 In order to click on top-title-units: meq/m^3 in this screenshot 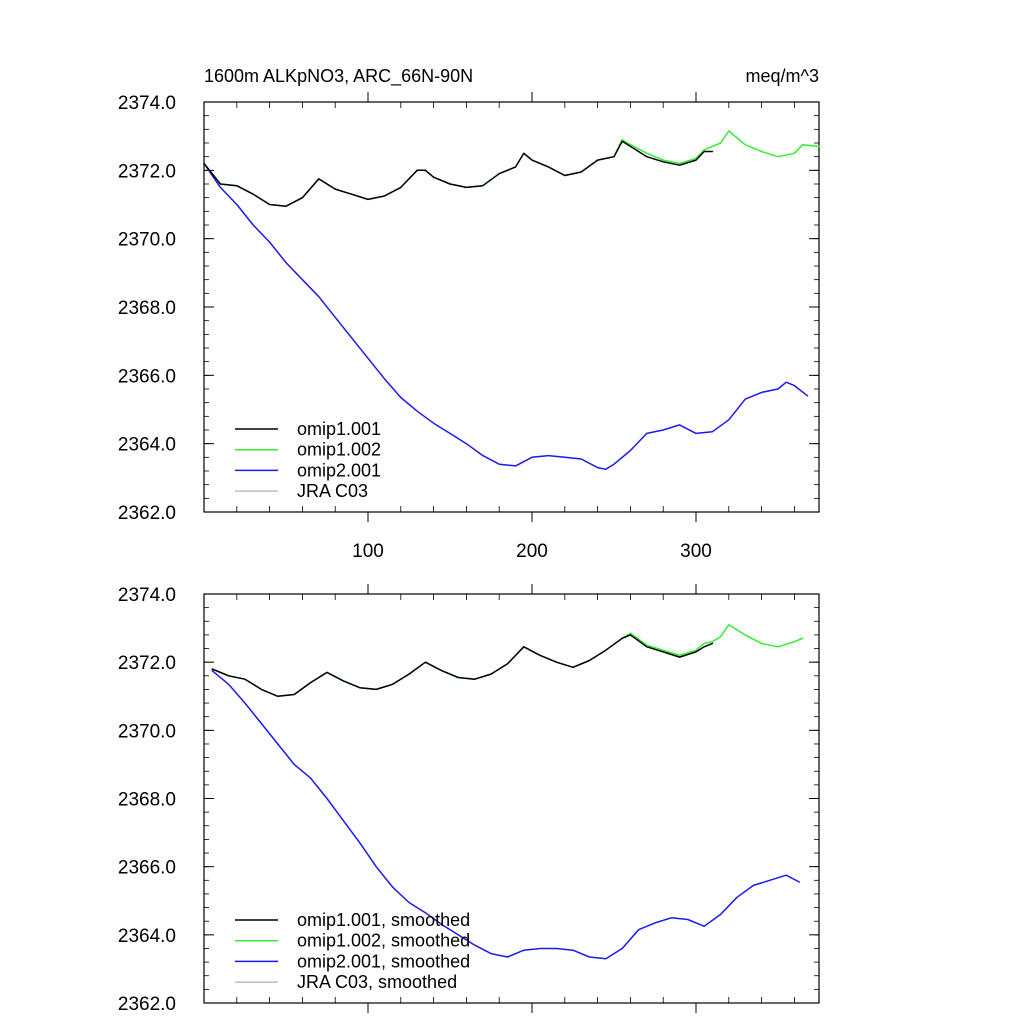, I will do `click(782, 76)`.